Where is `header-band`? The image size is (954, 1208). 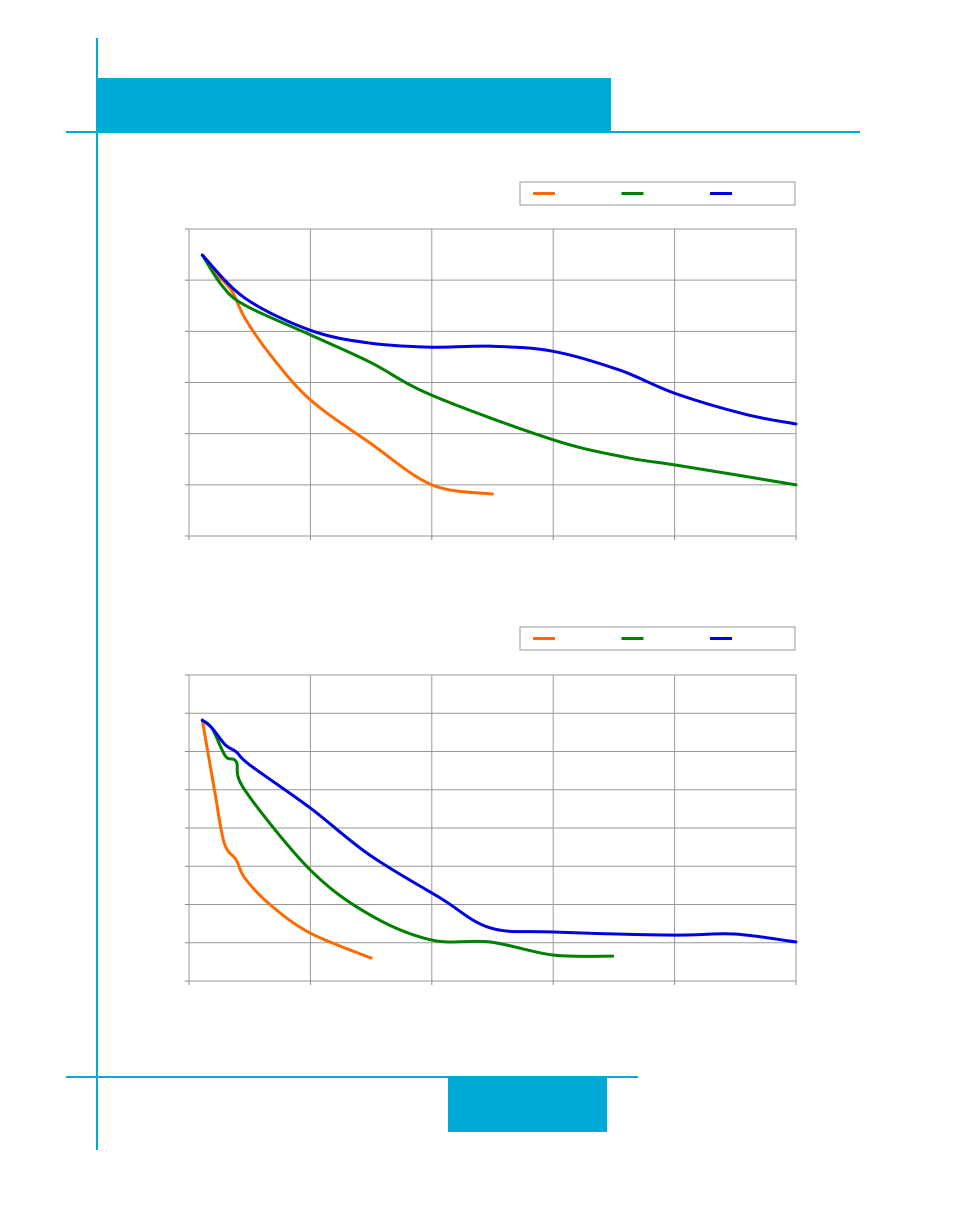
header-band is located at coordinates (354, 105).